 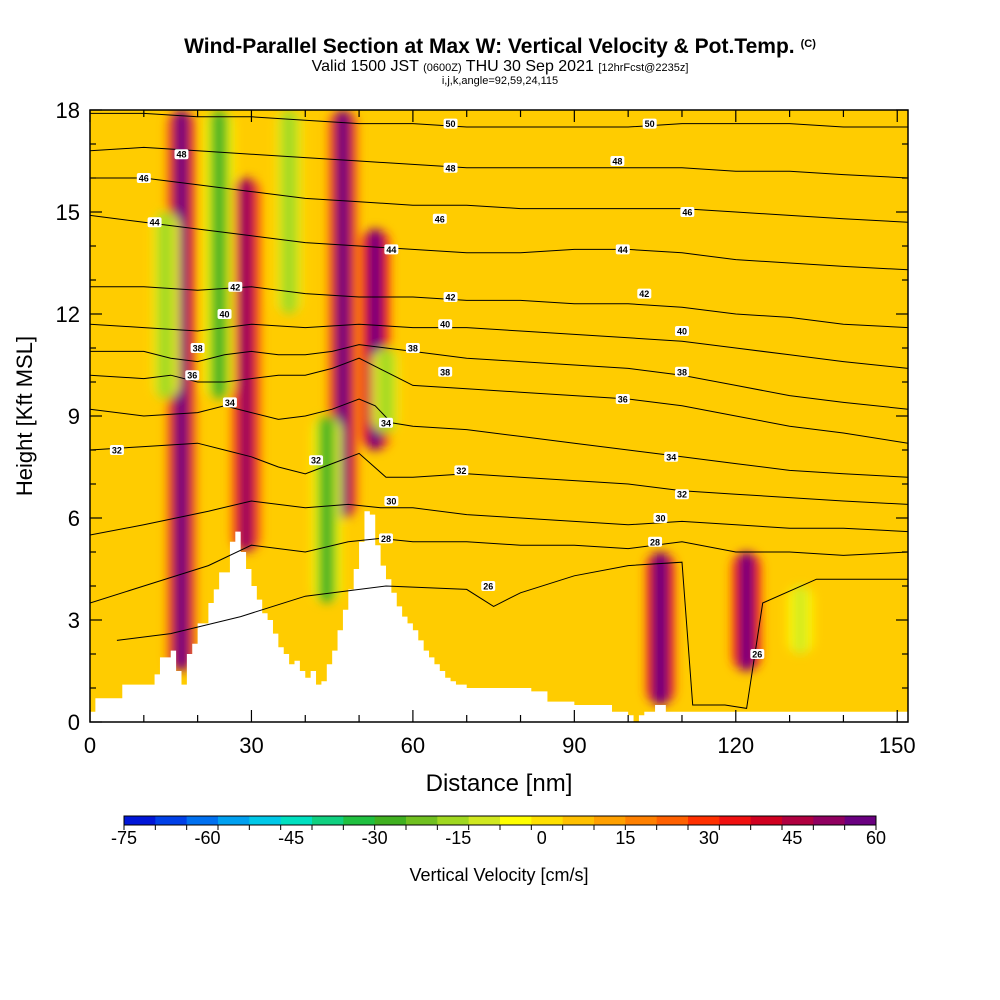 I want to click on contour-label: 48, so click(x=181, y=154).